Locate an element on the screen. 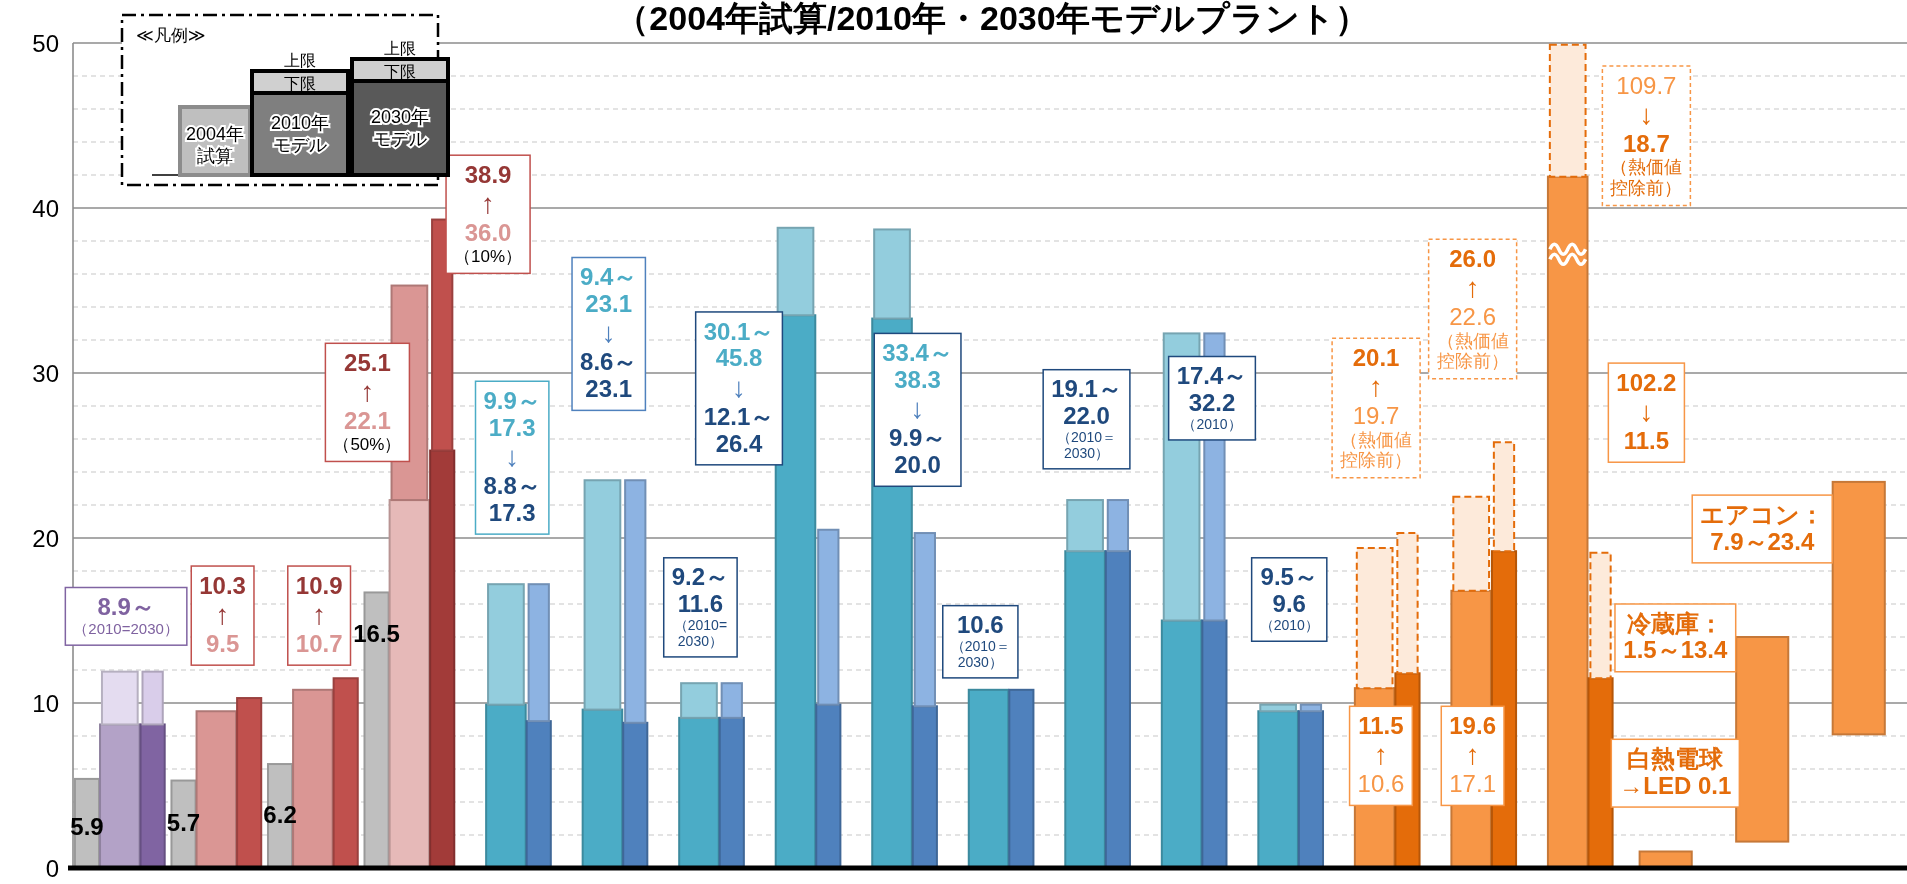  annotation: 102.2 ↓ 11.5 is located at coordinates (1646, 411).